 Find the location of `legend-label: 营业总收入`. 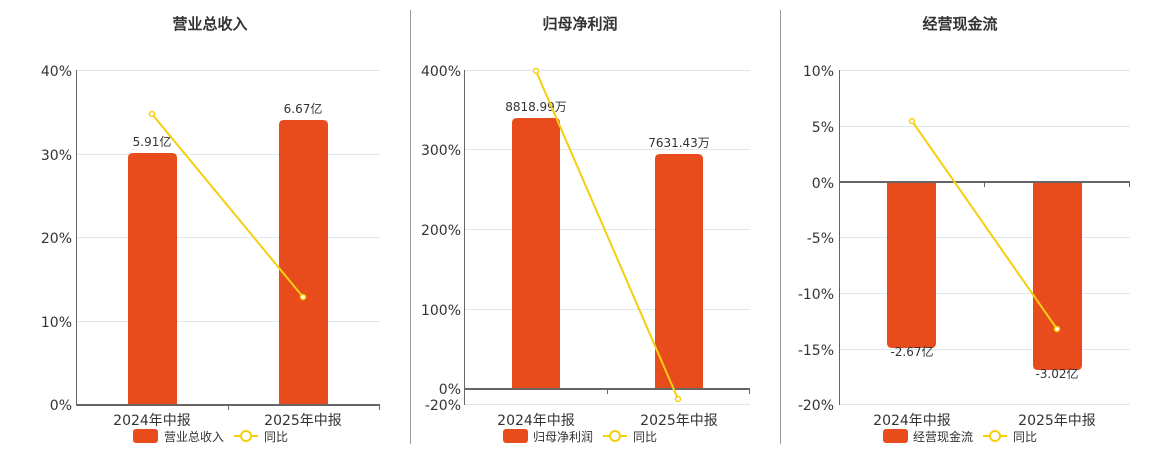

legend-label: 营业总收入 is located at coordinates (194, 437).